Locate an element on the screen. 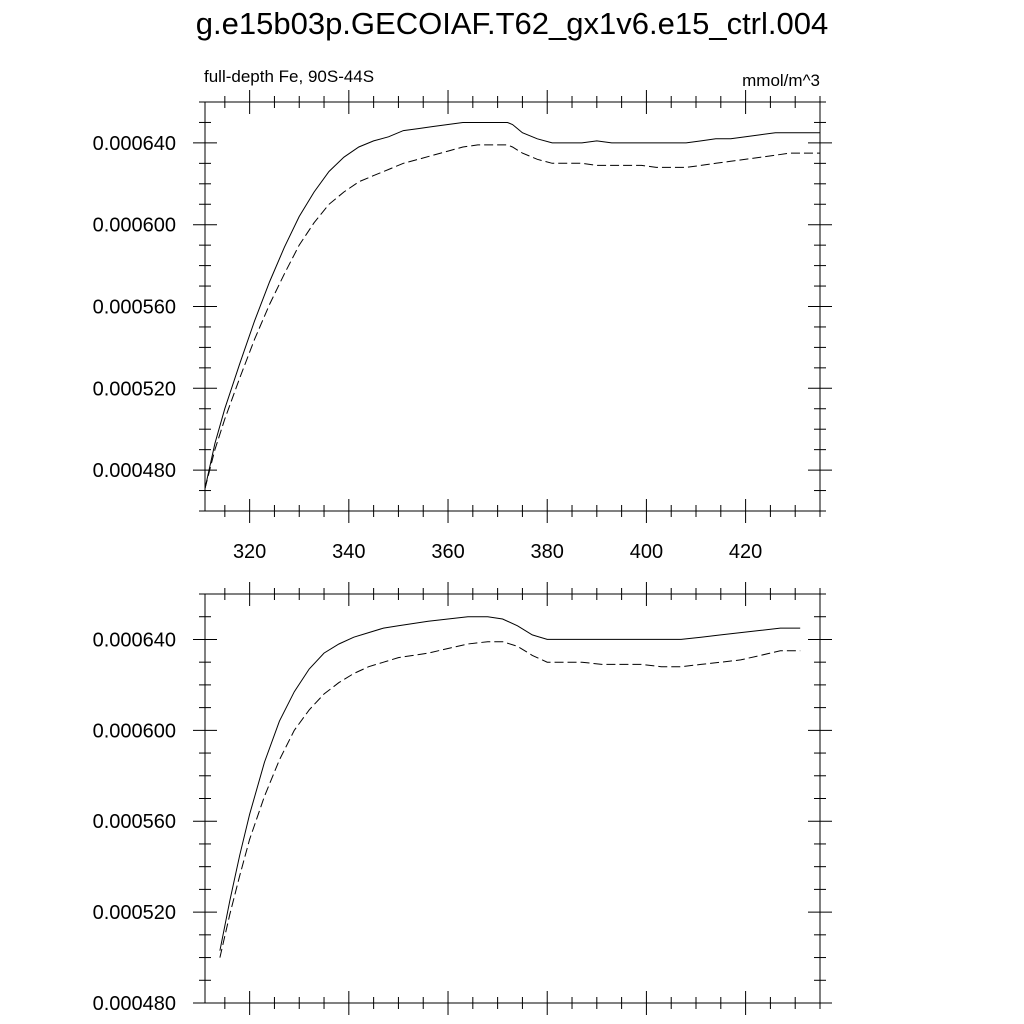  page-title: g.e15b03p.GECOIAF.T62_gx1v6.e15_ctrl.004 is located at coordinates (512, 23).